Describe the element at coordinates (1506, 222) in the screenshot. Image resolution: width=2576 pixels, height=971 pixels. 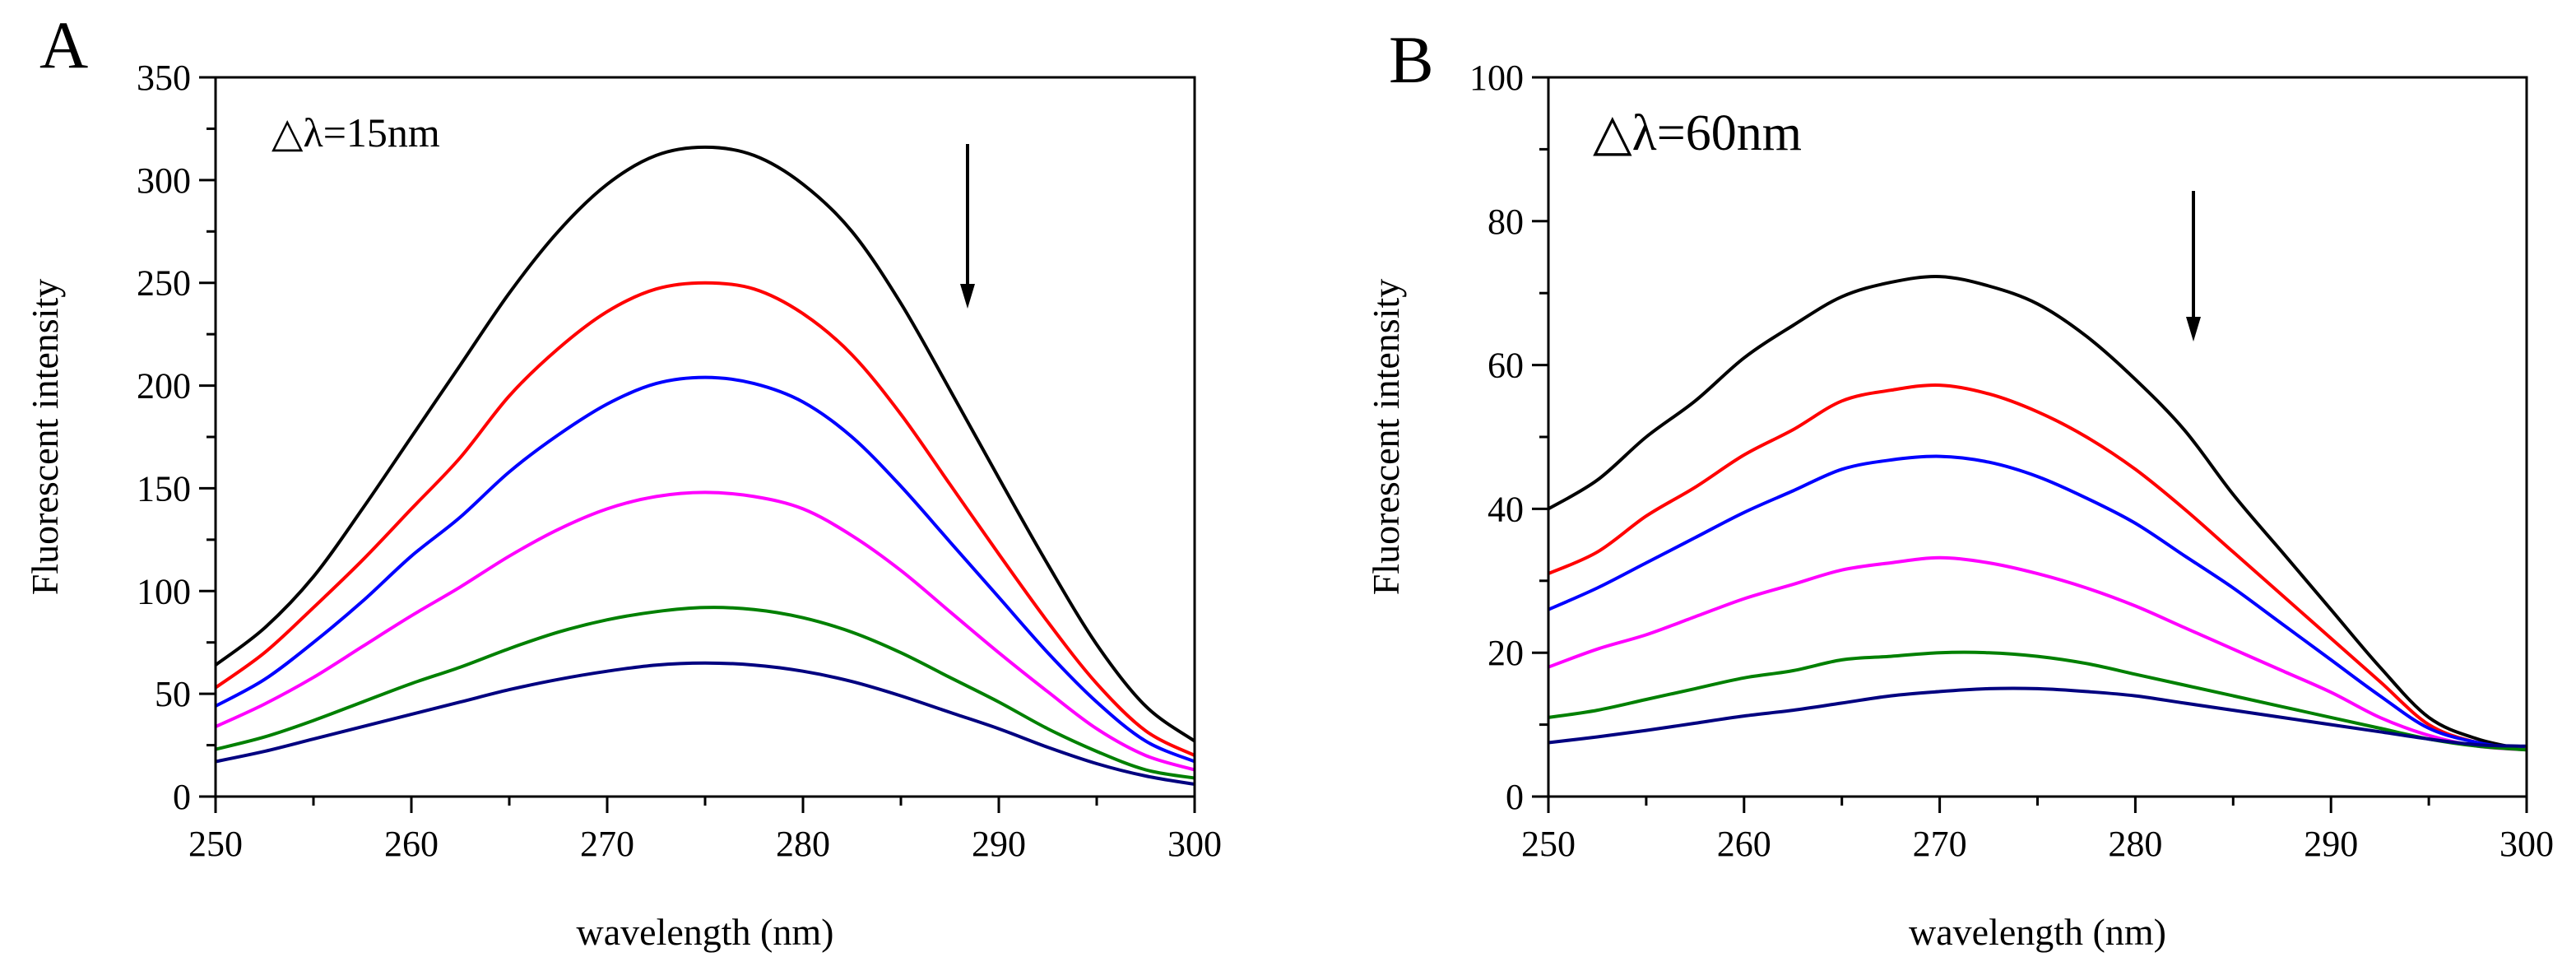
I see `y-tick-label: 80` at that location.